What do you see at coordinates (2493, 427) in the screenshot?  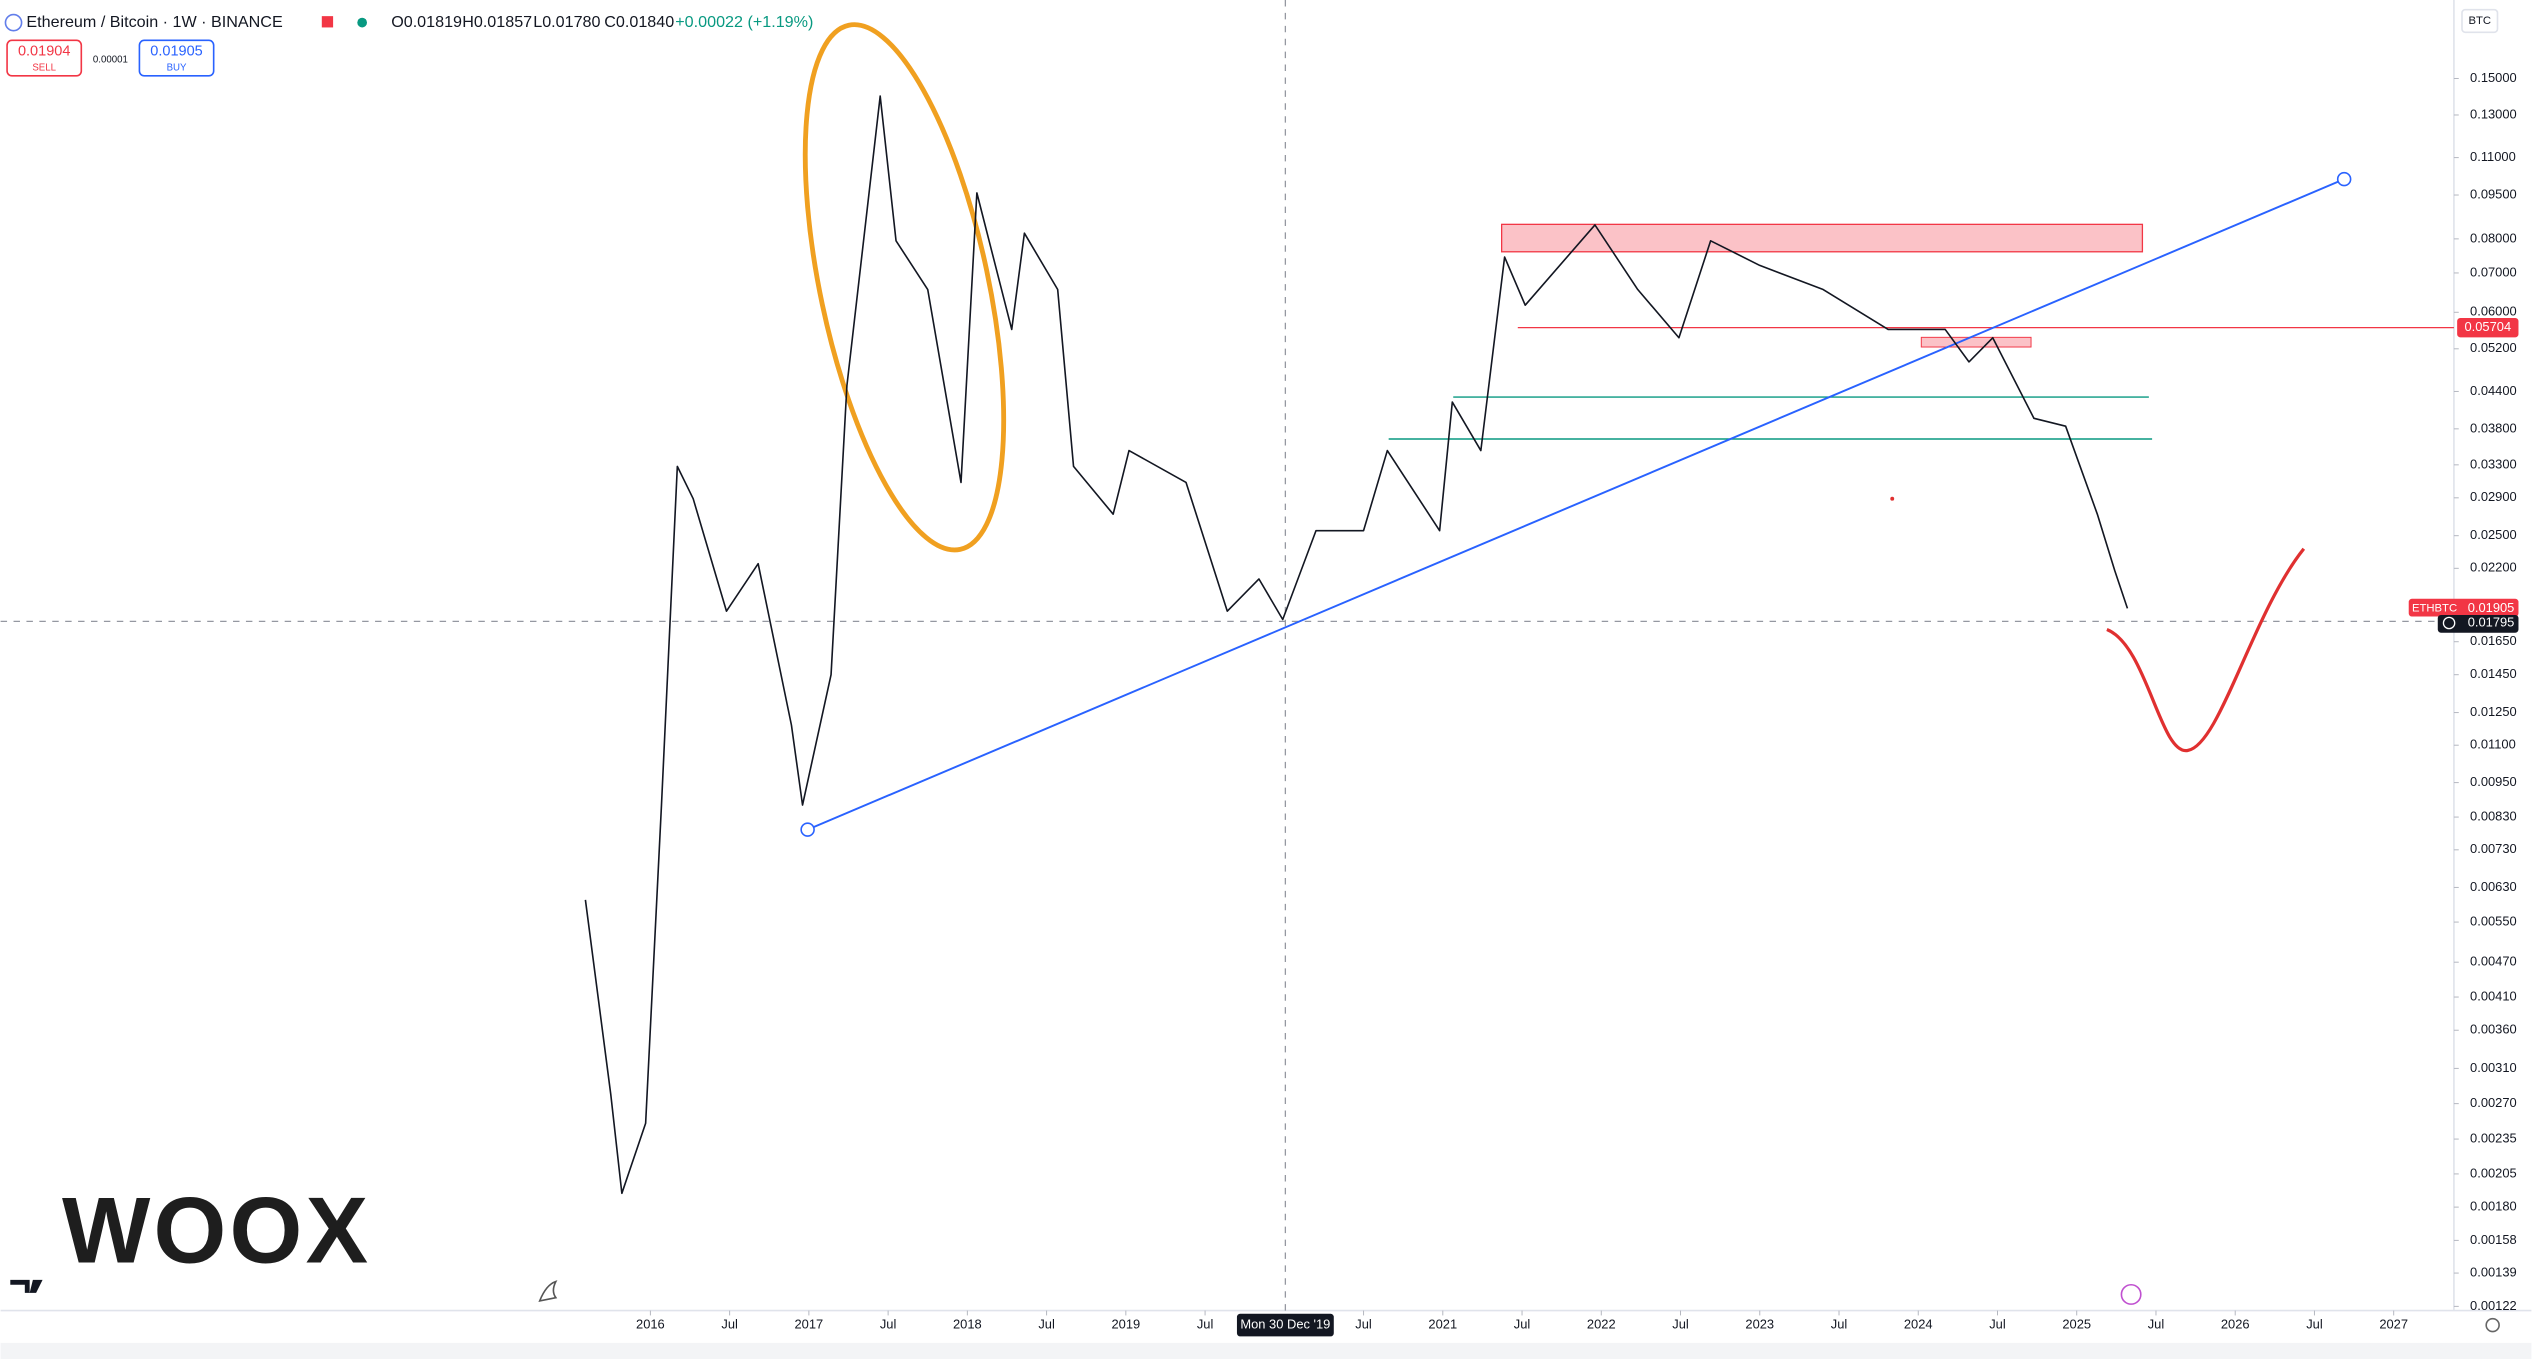 I see `y-tick-label: 0.03800` at bounding box center [2493, 427].